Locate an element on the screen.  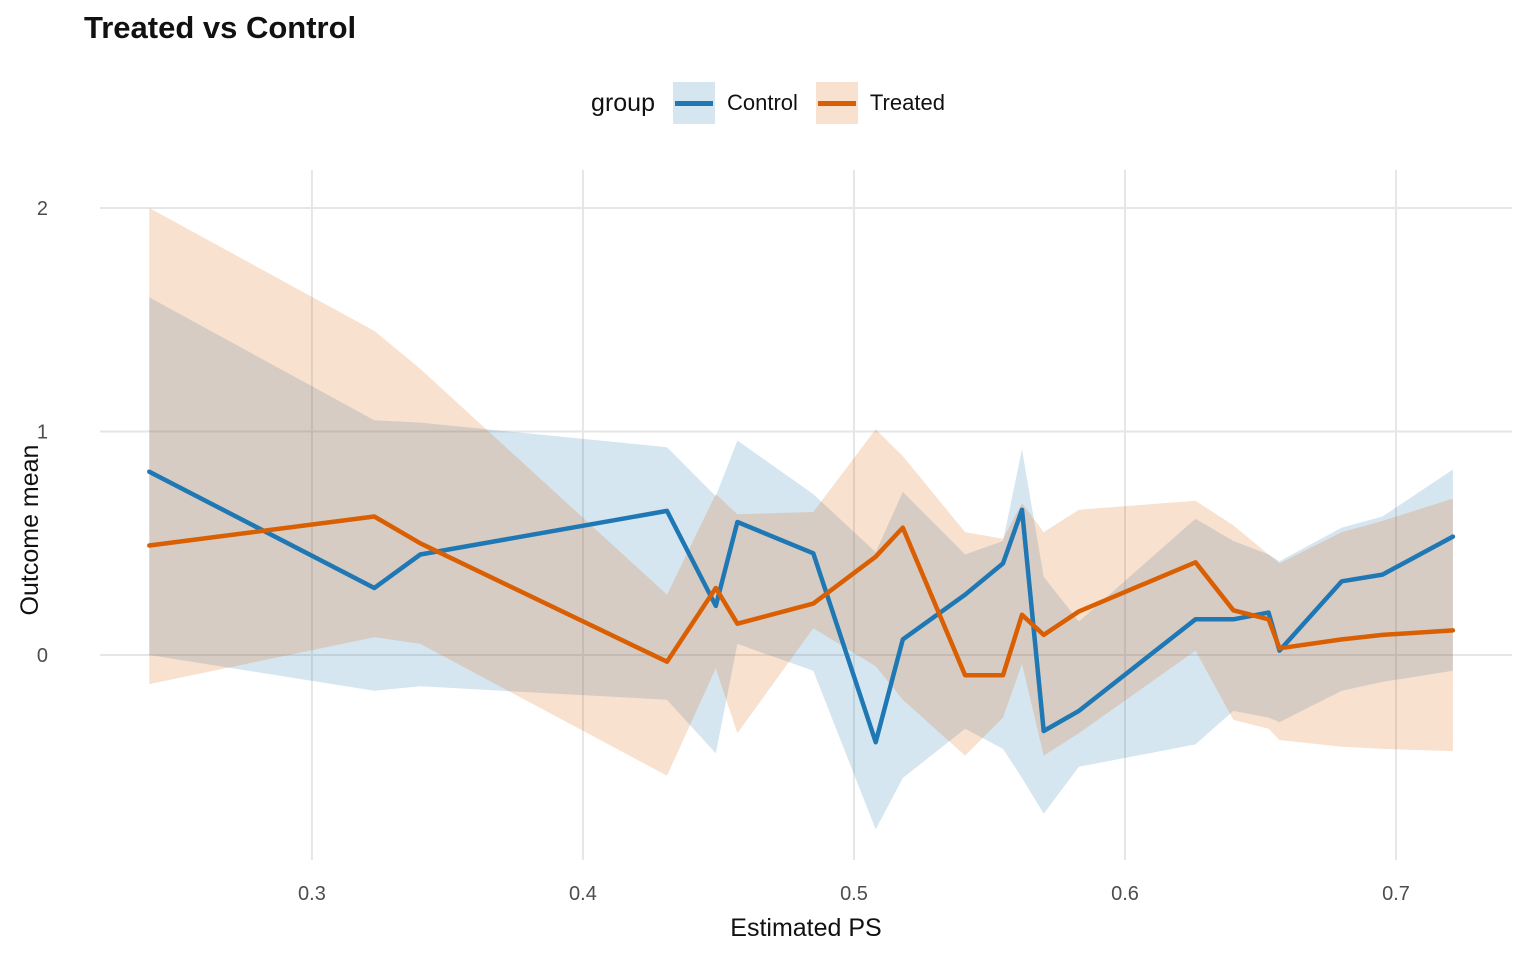
treated-line is located at coordinates (801, 596).